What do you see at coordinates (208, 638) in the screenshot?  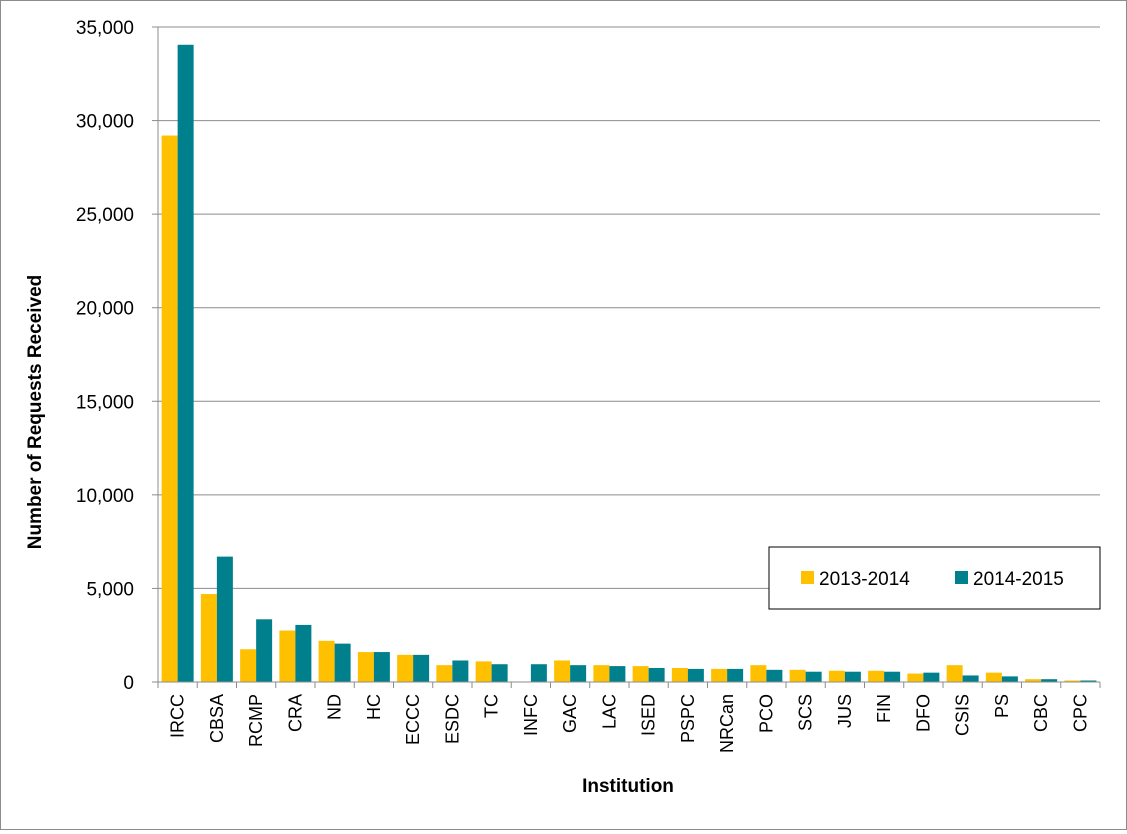 I see `bar-cbsa-2013-2014` at bounding box center [208, 638].